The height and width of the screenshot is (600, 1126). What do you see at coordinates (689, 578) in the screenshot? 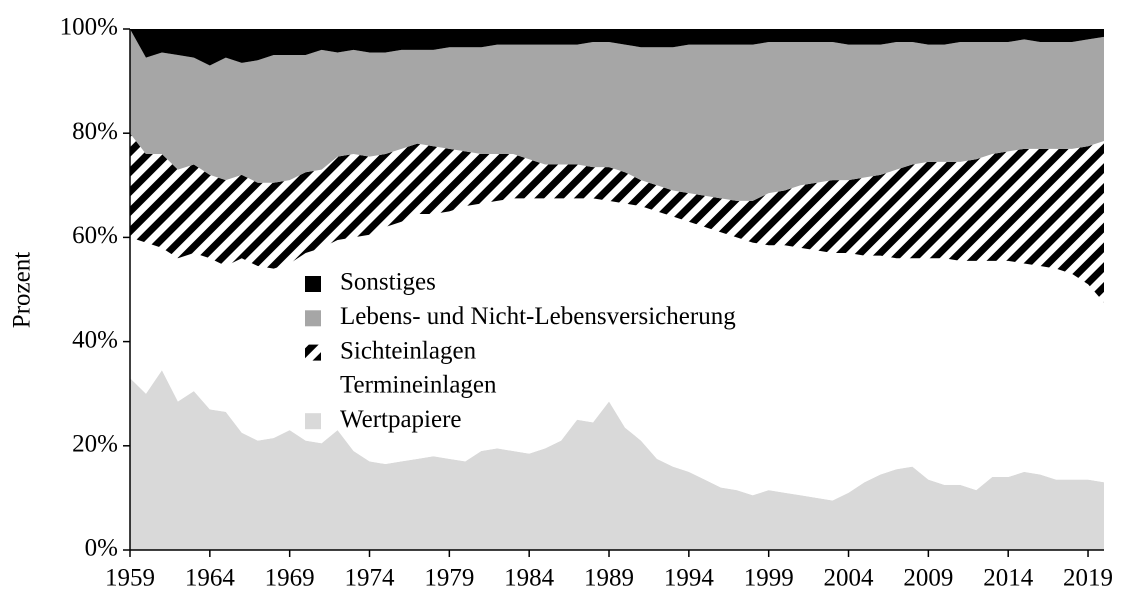
I see `x-tick-label: 1994` at bounding box center [689, 578].